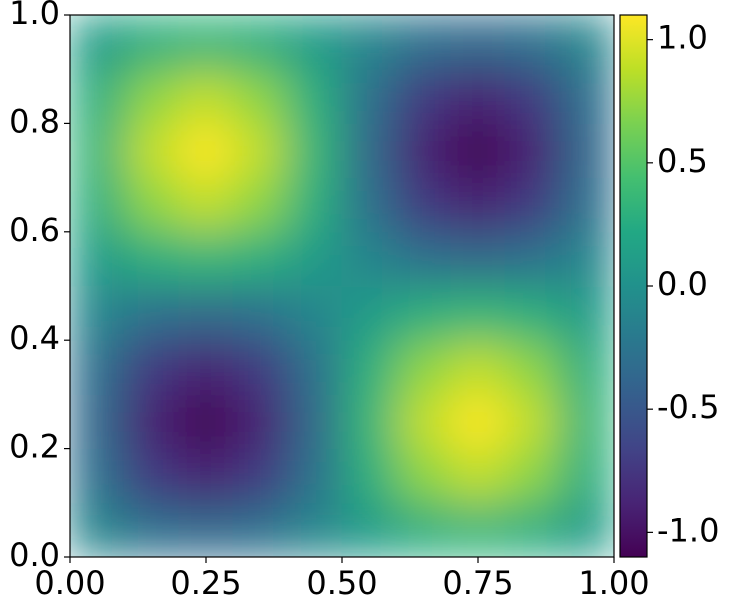  Describe the element at coordinates (682, 38) in the screenshot. I see `colorbar-tick-label: 1.0` at that location.